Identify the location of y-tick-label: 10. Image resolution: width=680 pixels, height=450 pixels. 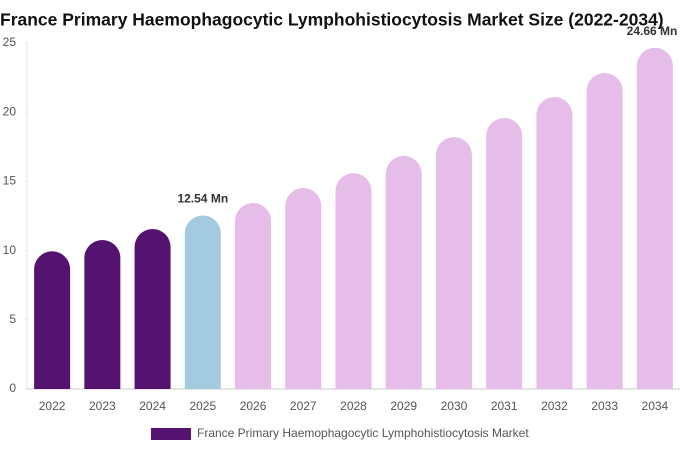
(10, 250).